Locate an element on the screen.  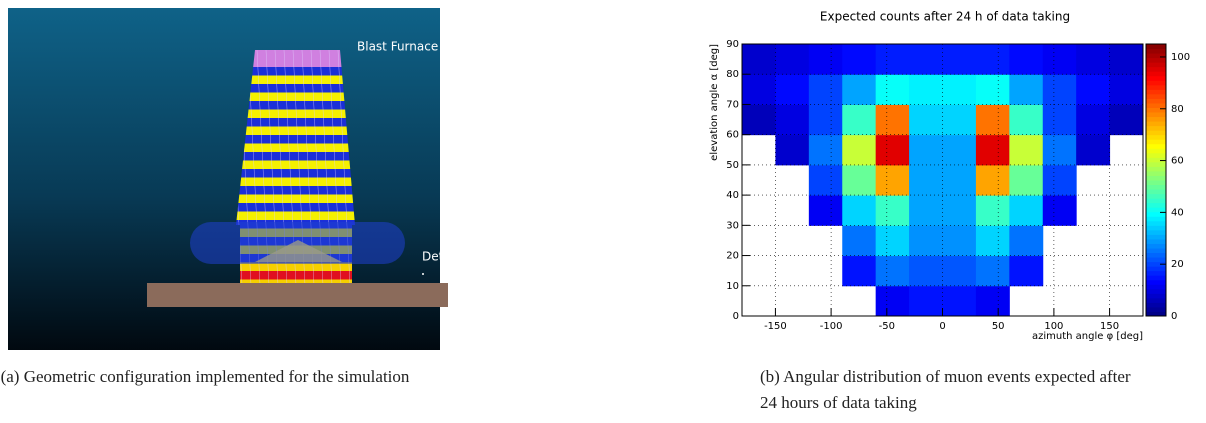
y-tick-label: 10 is located at coordinates (732, 286).